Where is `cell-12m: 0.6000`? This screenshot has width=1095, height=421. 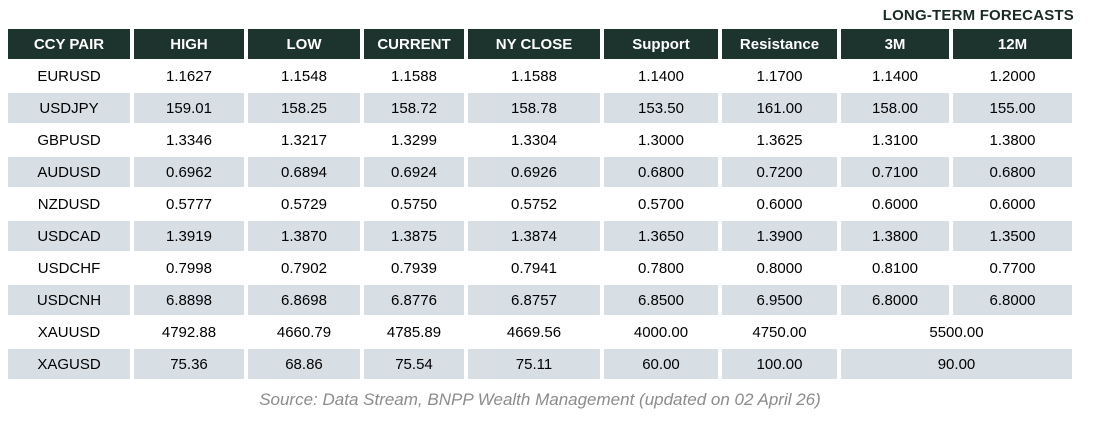
cell-12m: 0.6000 is located at coordinates (1012, 204).